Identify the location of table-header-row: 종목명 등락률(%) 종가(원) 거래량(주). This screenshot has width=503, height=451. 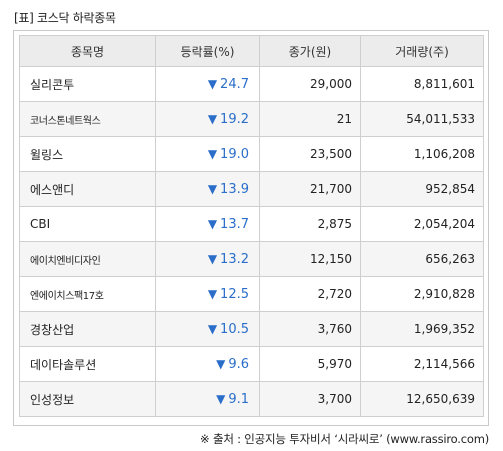
(251, 51).